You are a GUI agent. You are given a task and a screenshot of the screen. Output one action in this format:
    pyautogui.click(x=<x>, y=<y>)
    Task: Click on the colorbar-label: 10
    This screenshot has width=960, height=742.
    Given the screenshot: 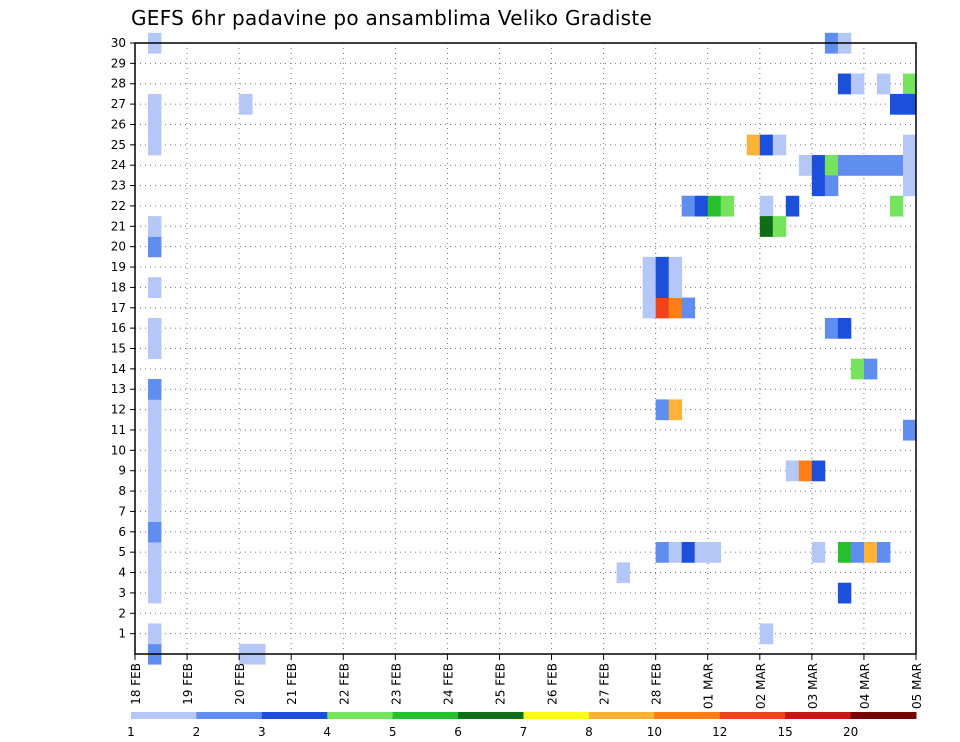 What is the action you would take?
    pyautogui.click(x=654, y=732)
    